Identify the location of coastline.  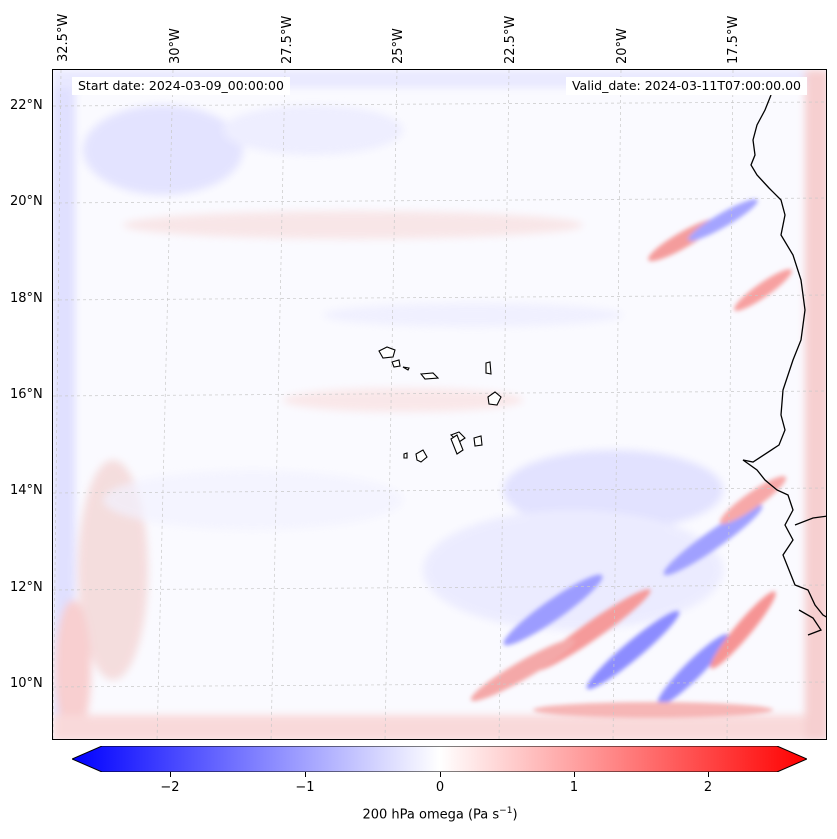
(784, 365).